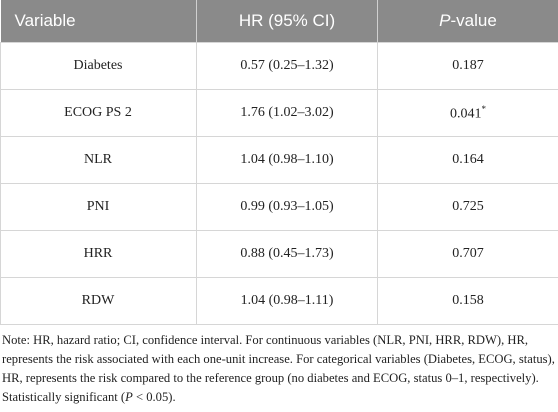 Image resolution: width=558 pixels, height=412 pixels. Describe the element at coordinates (467, 301) in the screenshot. I see `table-cell: 0.158` at that location.